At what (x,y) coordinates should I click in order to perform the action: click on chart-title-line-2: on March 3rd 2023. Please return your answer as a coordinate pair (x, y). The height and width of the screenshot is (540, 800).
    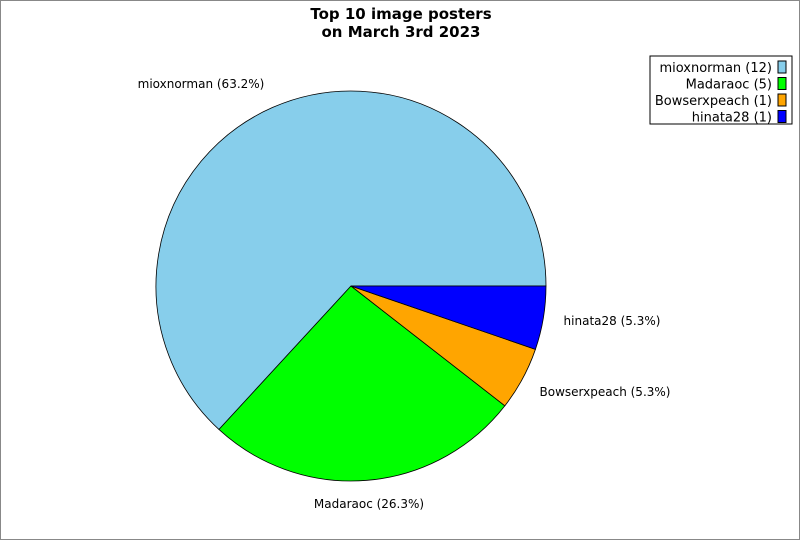
    Looking at the image, I should click on (401, 32).